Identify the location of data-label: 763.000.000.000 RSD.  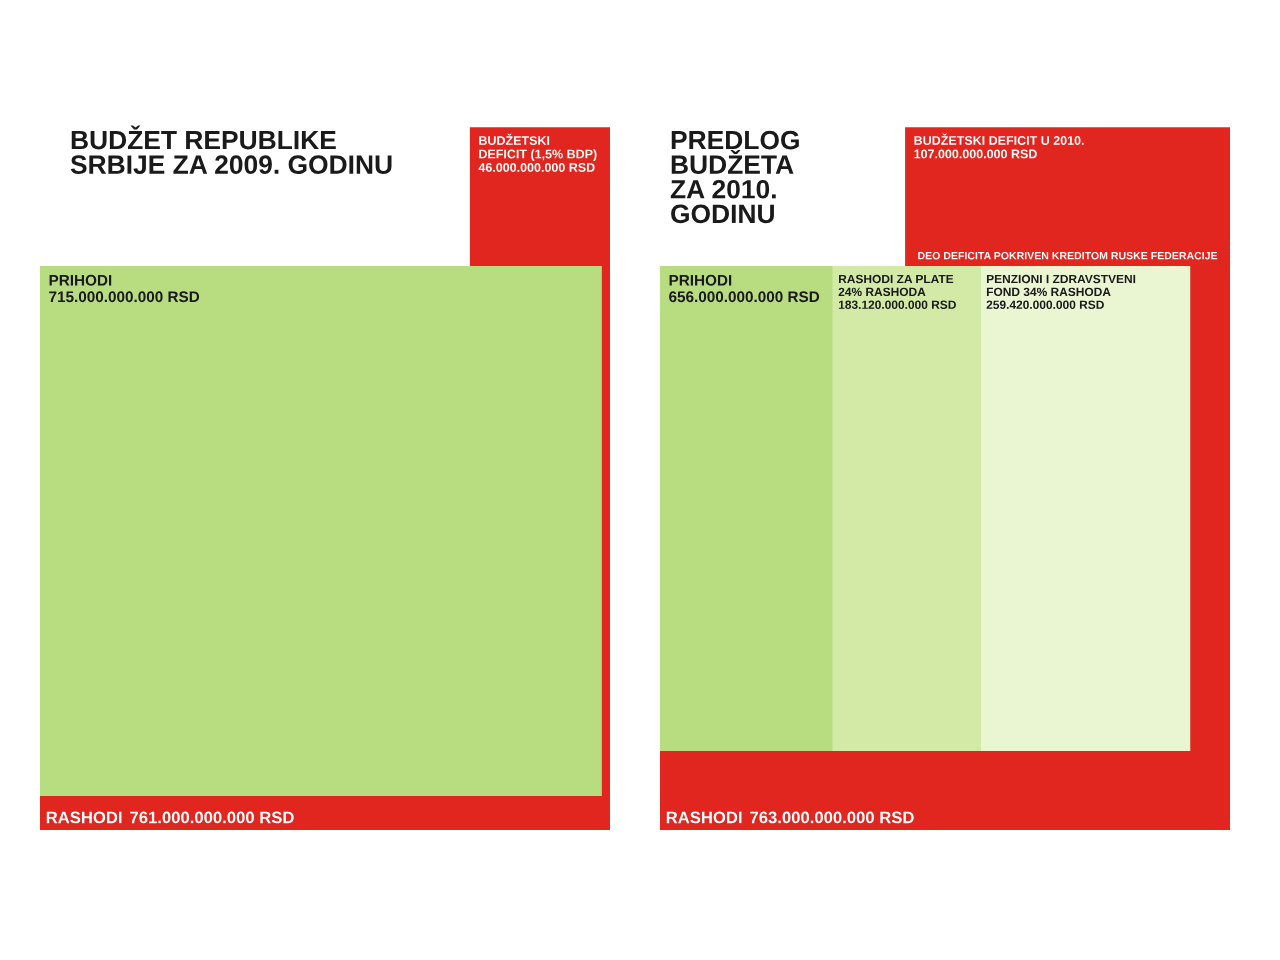
(832, 817).